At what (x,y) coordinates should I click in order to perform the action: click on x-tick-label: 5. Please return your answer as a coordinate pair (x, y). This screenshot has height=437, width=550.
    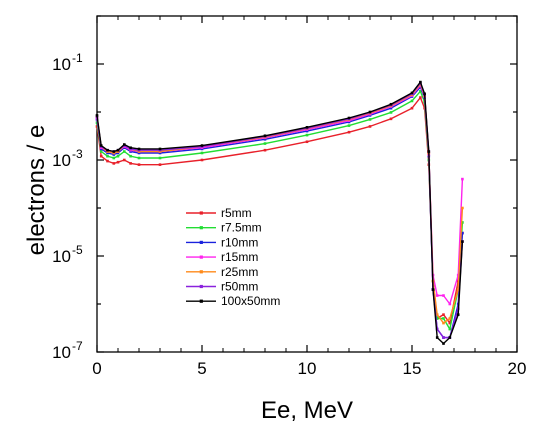
    Looking at the image, I should click on (201, 368).